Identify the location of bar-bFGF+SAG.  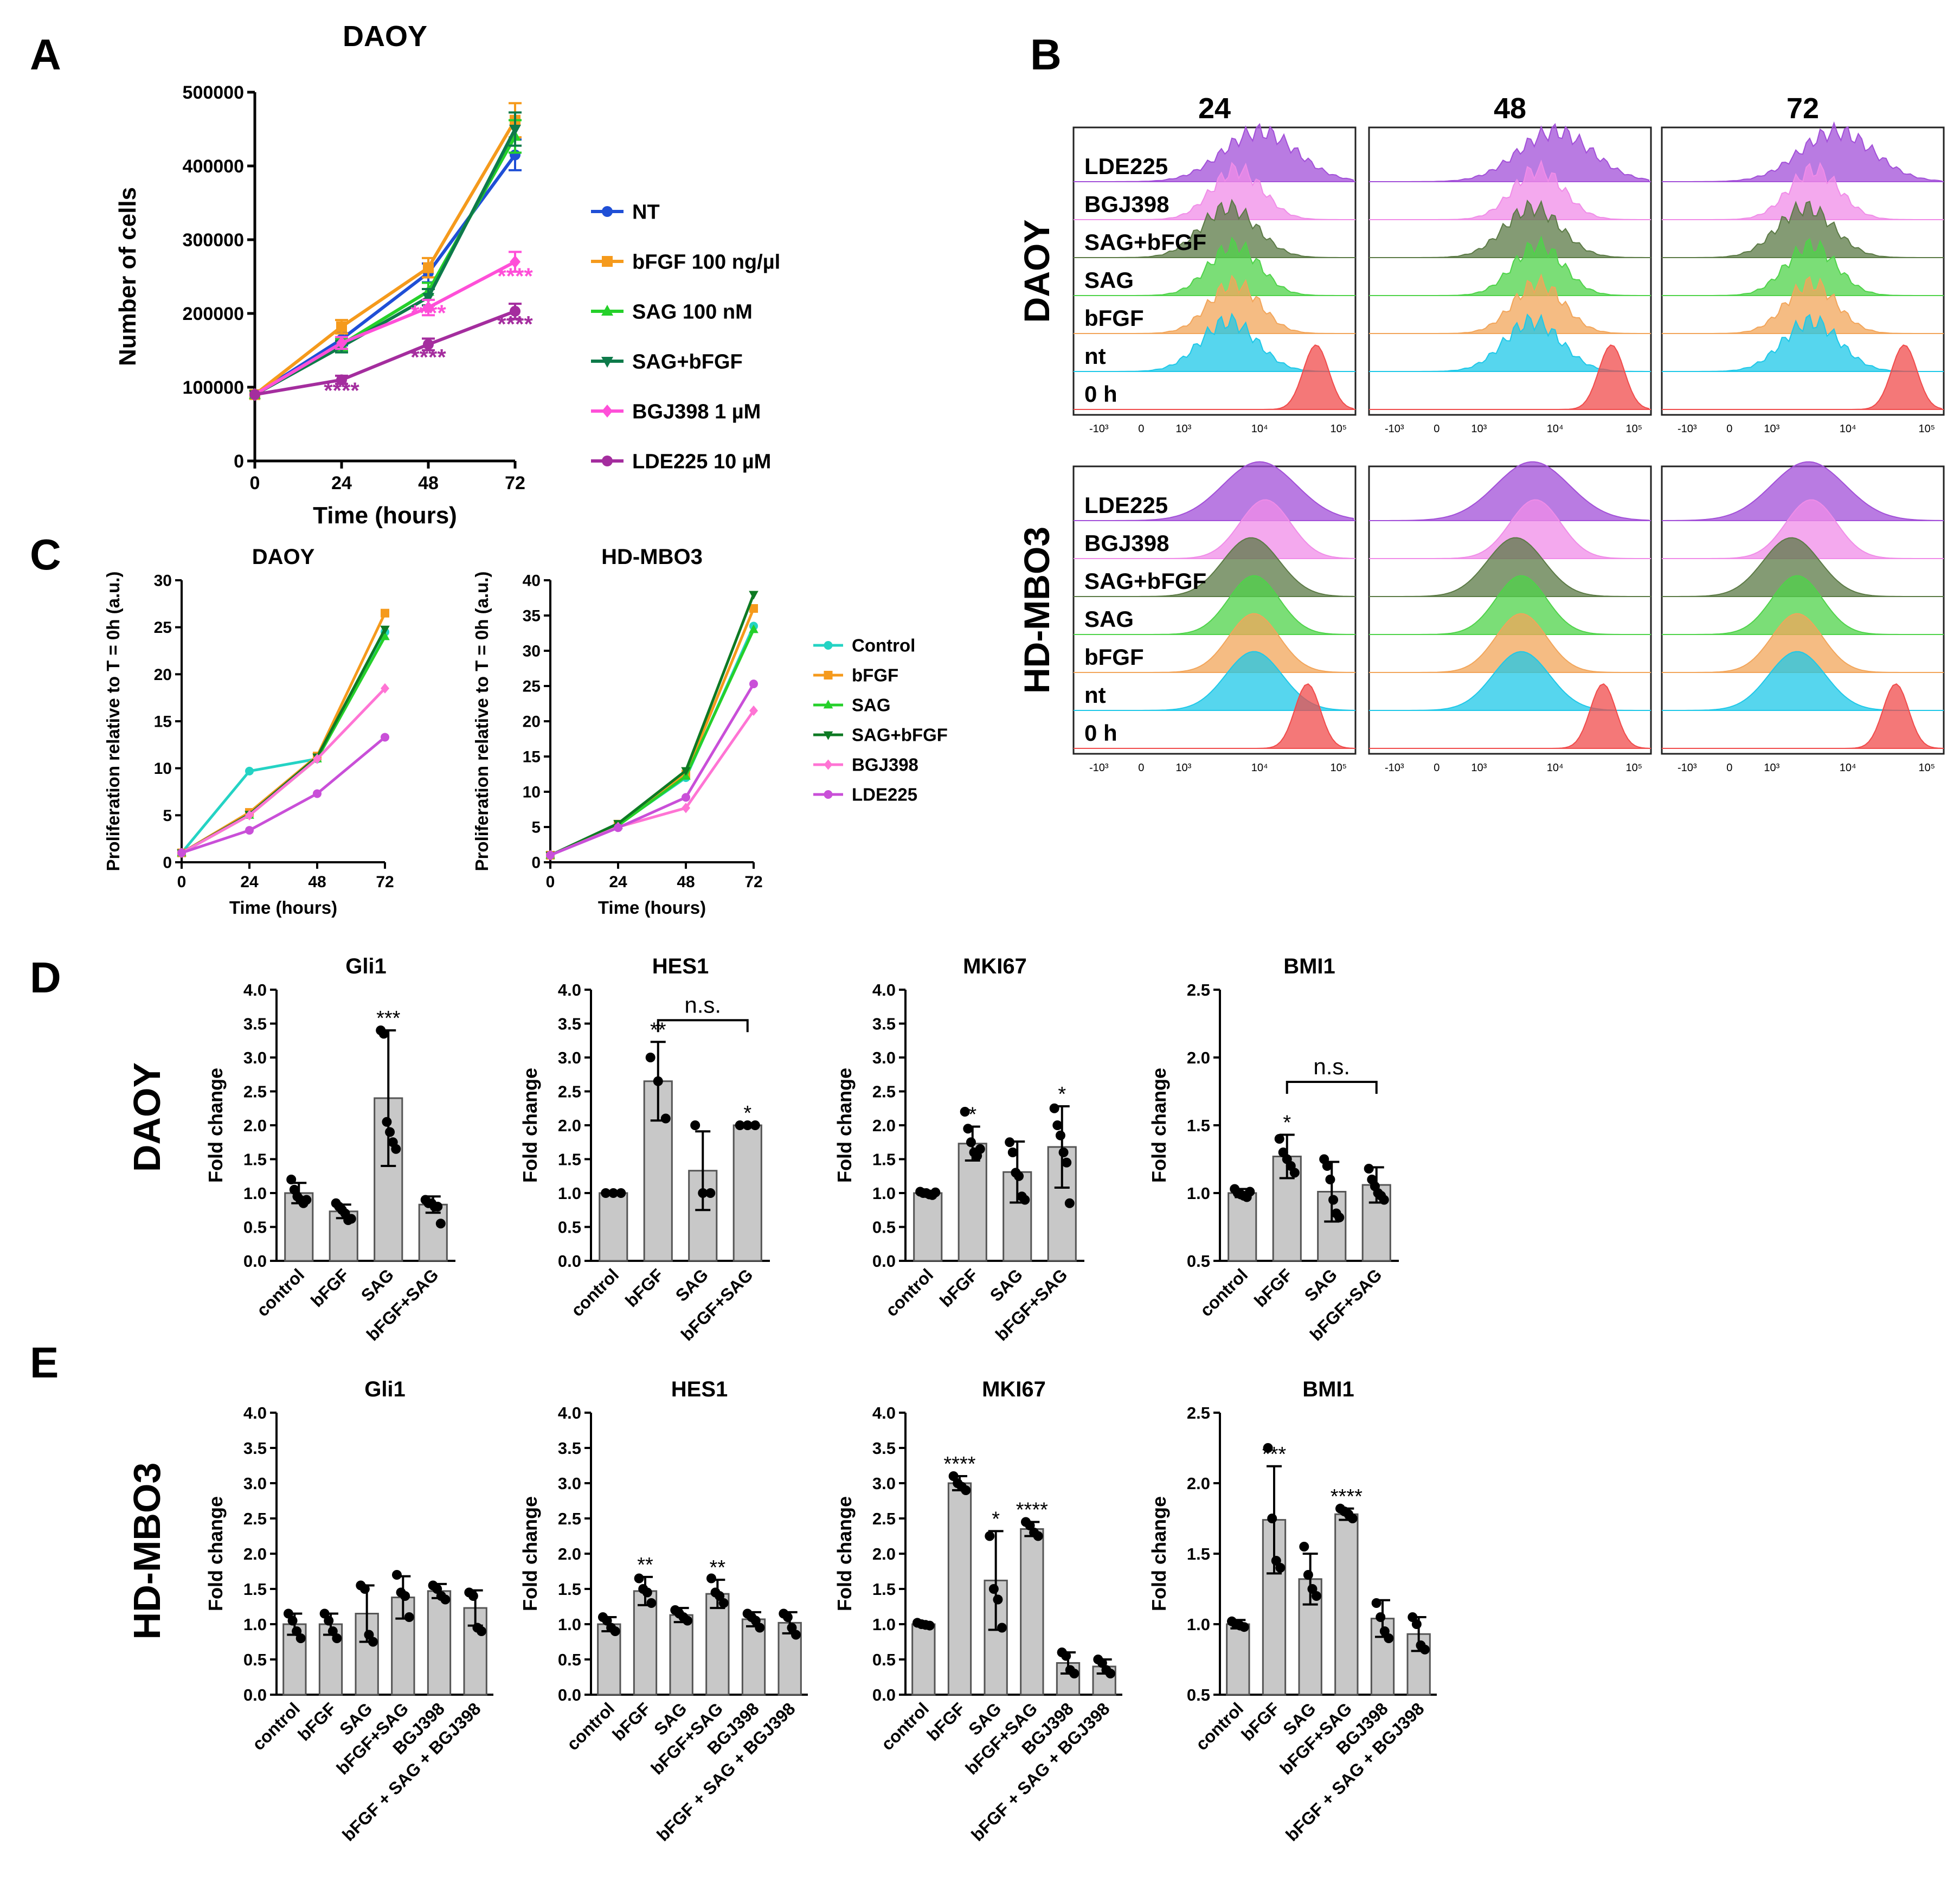
(1032, 1612).